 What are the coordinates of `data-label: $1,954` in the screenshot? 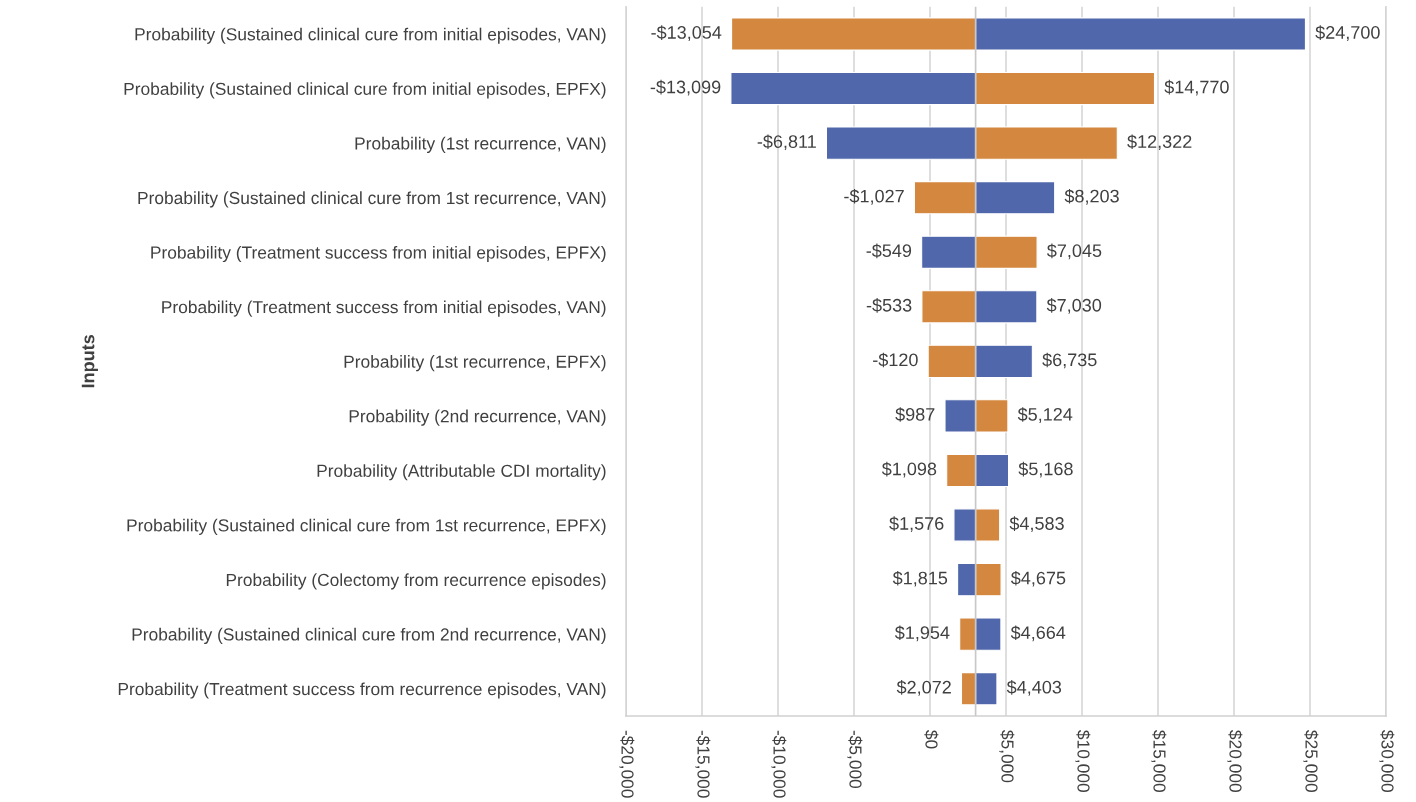 It's located at (922, 633).